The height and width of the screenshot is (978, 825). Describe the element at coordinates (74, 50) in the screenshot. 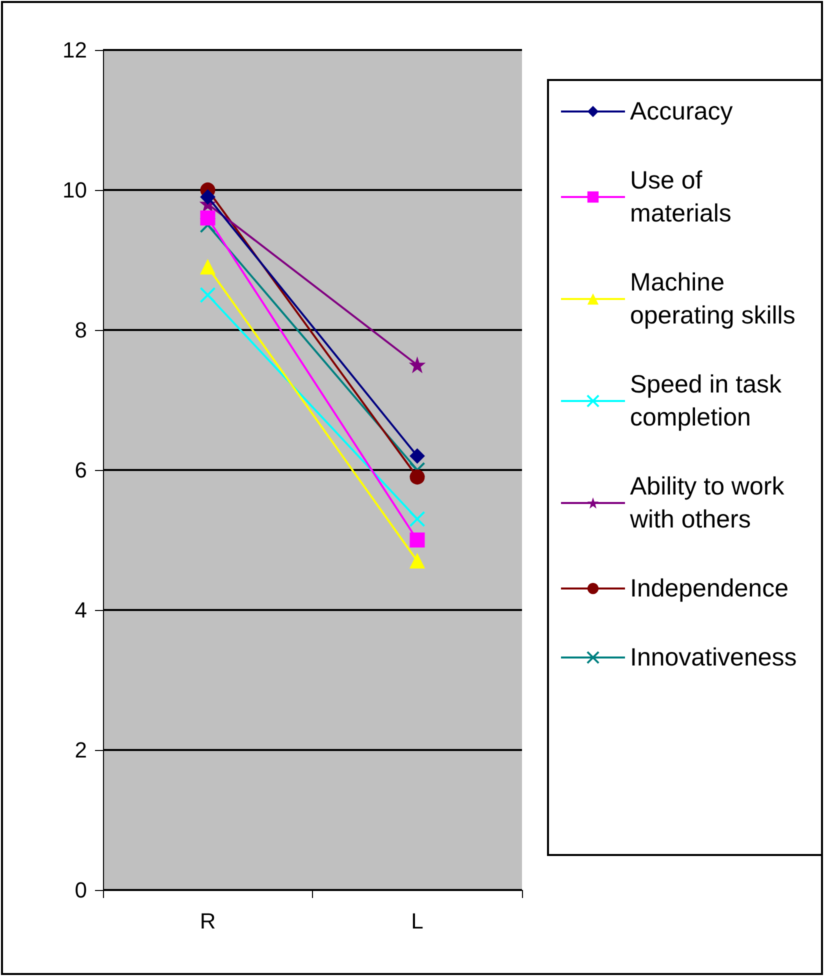

I see `y-tick-label: 12` at that location.